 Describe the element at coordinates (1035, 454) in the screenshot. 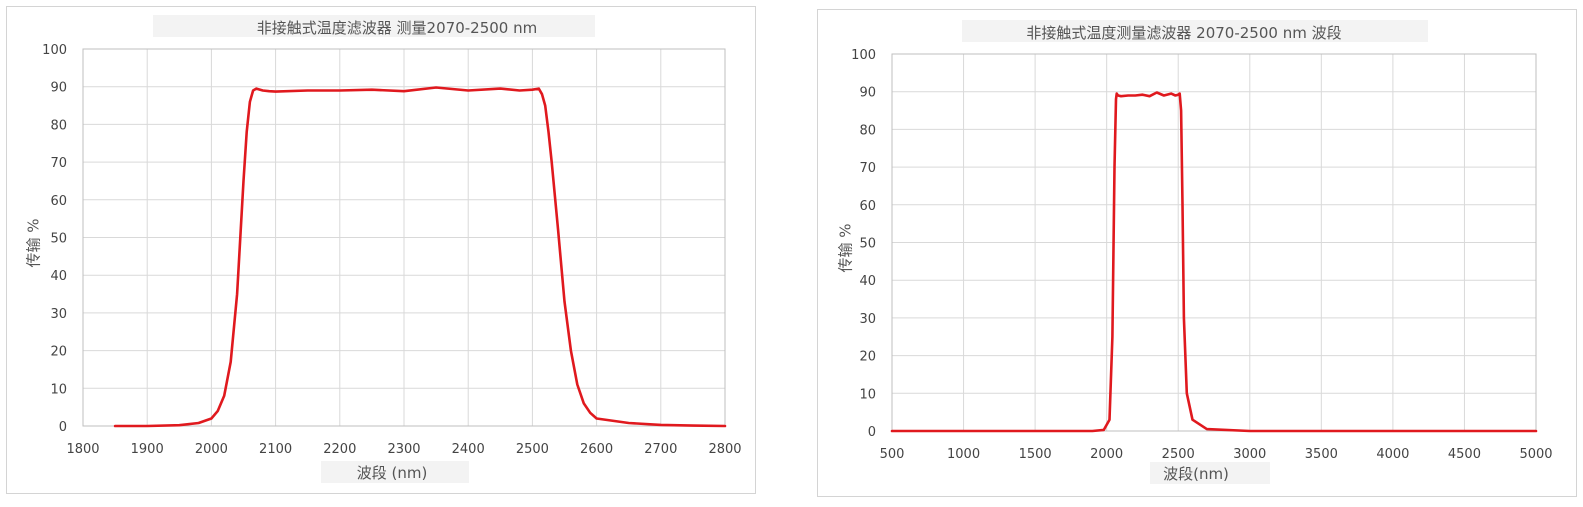

I see `x-tick-label: 1500` at that location.